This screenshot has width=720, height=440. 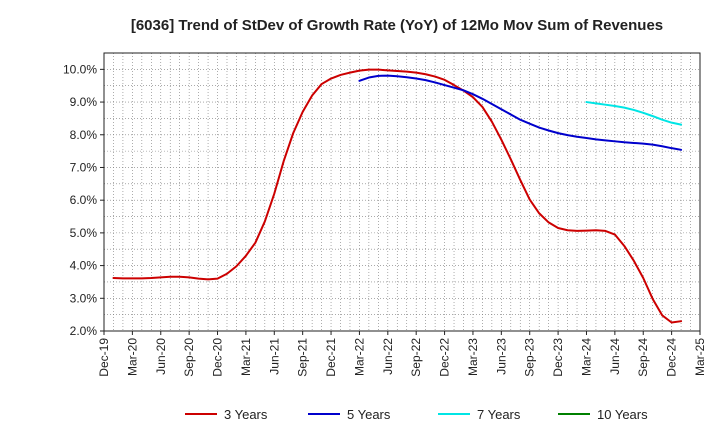 What do you see at coordinates (246, 357) in the screenshot?
I see `x-tick-label: Mar-21` at bounding box center [246, 357].